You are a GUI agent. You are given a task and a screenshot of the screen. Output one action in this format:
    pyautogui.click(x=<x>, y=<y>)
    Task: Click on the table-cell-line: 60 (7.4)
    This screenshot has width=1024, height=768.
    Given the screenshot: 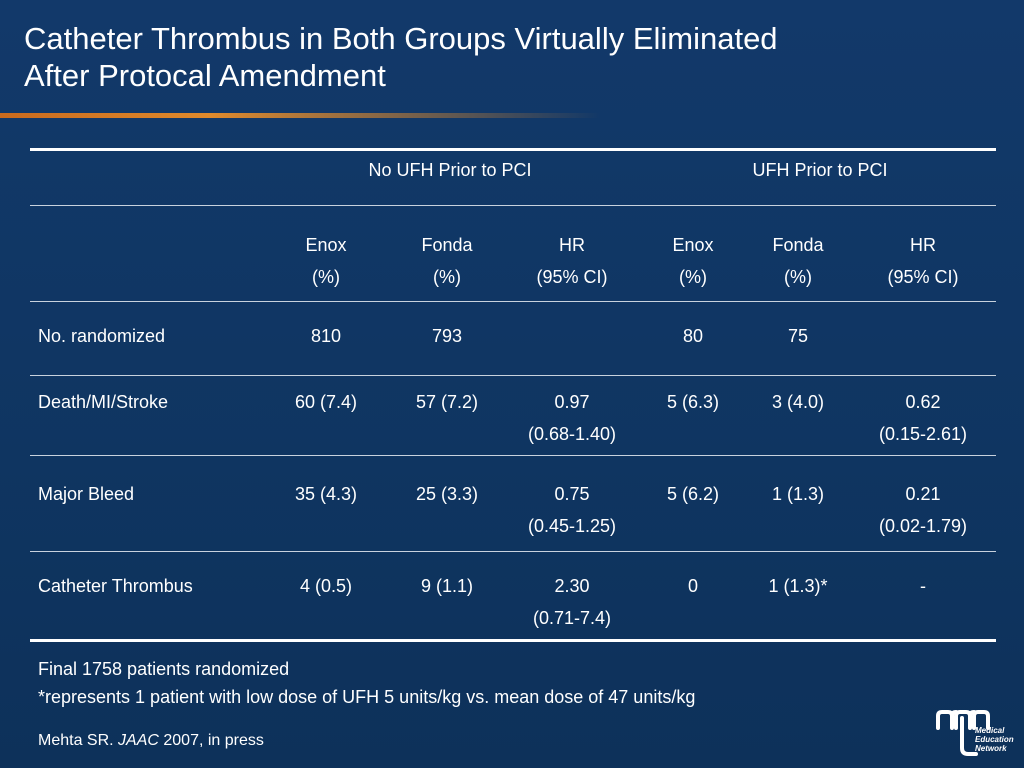 What is the action you would take?
    pyautogui.click(x=326, y=402)
    